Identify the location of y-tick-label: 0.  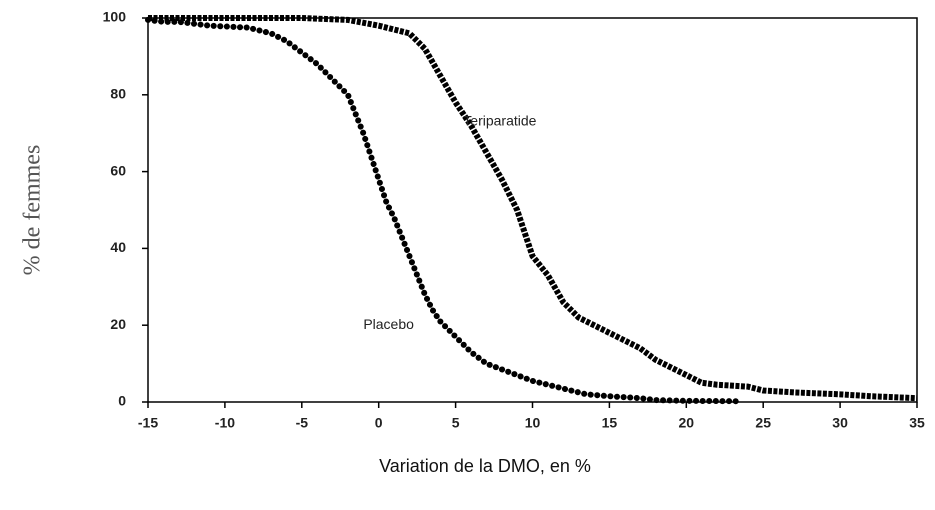
(122, 401).